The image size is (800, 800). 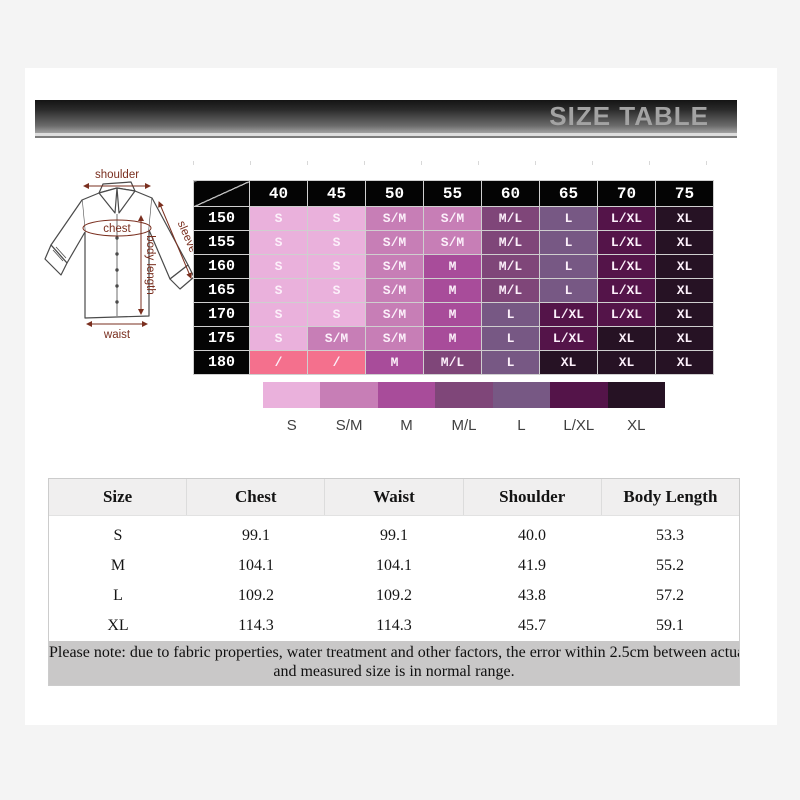 I want to click on matrix-row: 170 S S S/M M L L/XL L/XL XL, so click(x=453, y=314).